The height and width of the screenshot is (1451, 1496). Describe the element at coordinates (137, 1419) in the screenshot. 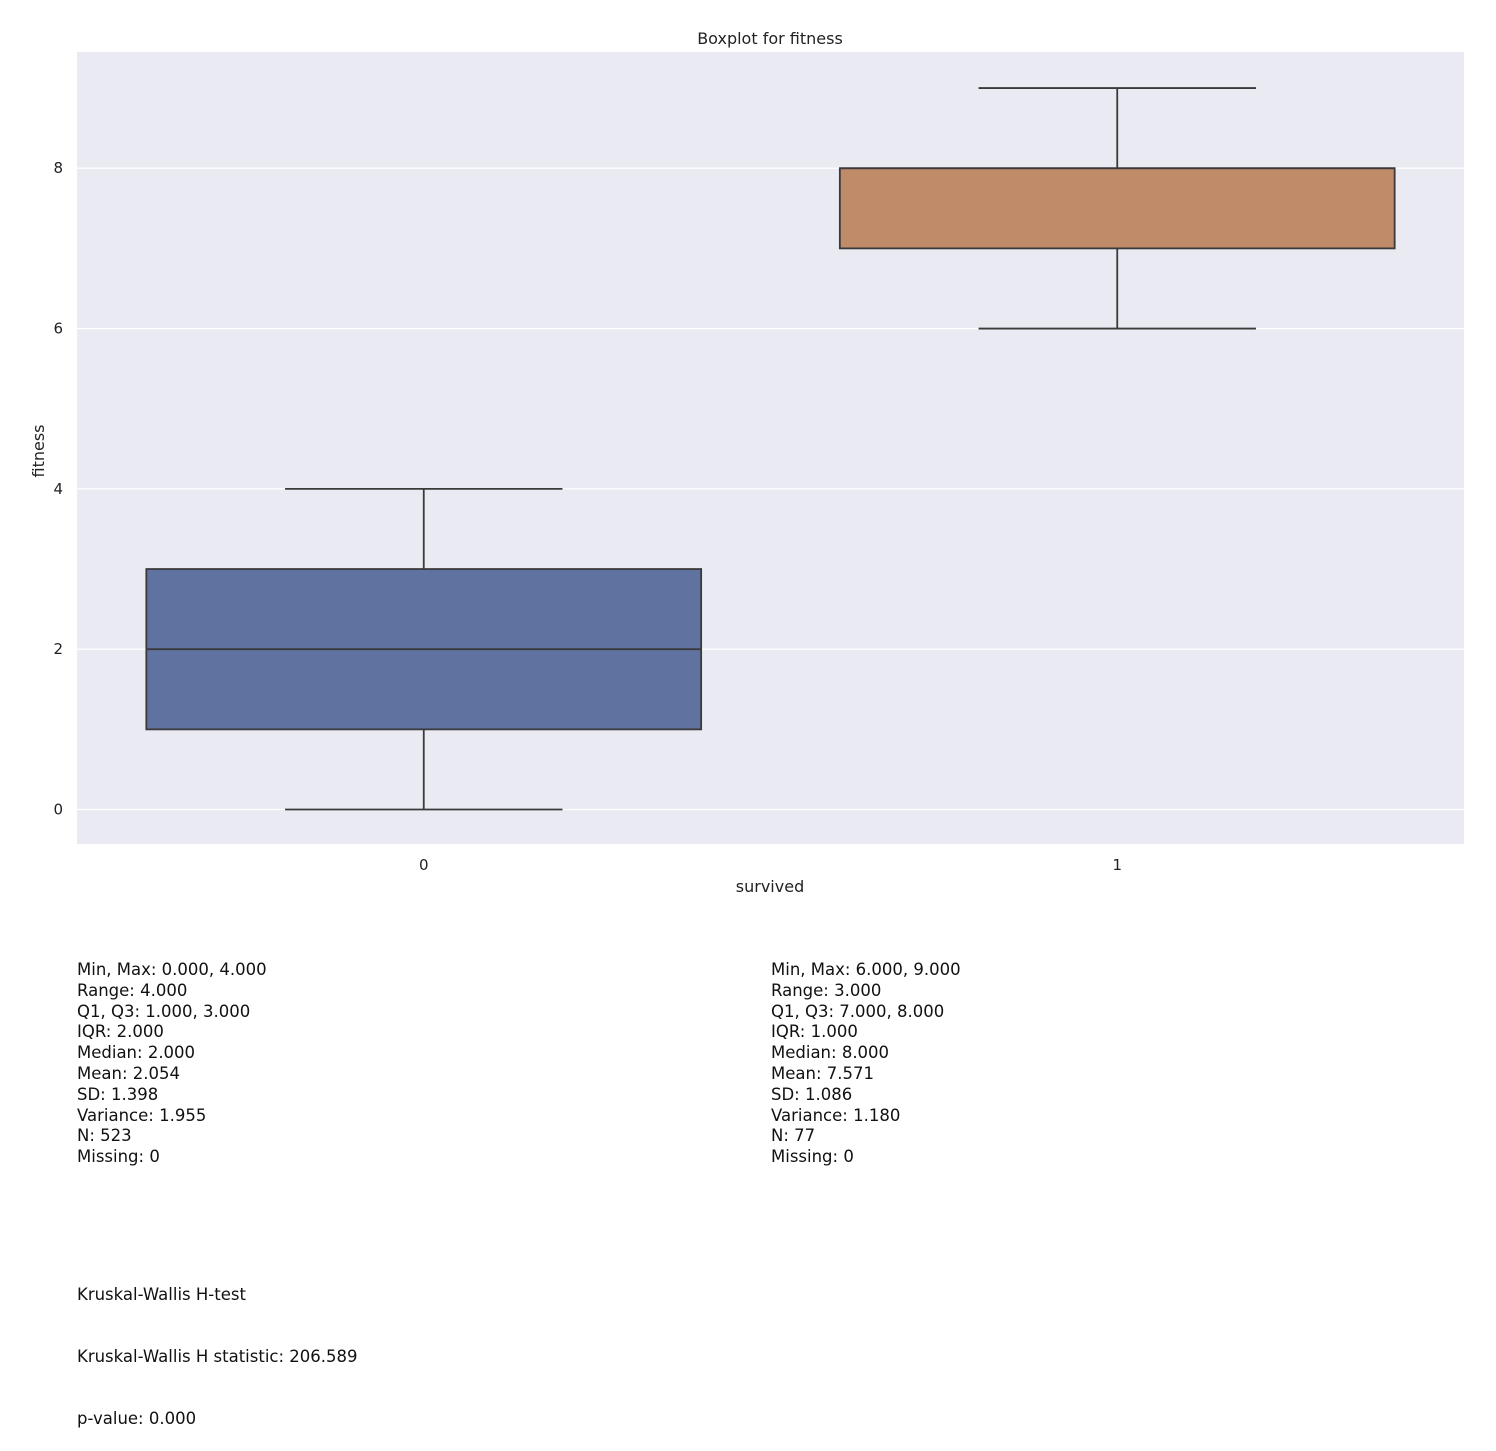

I see `test-pvalue: p-value: 0.000` at that location.